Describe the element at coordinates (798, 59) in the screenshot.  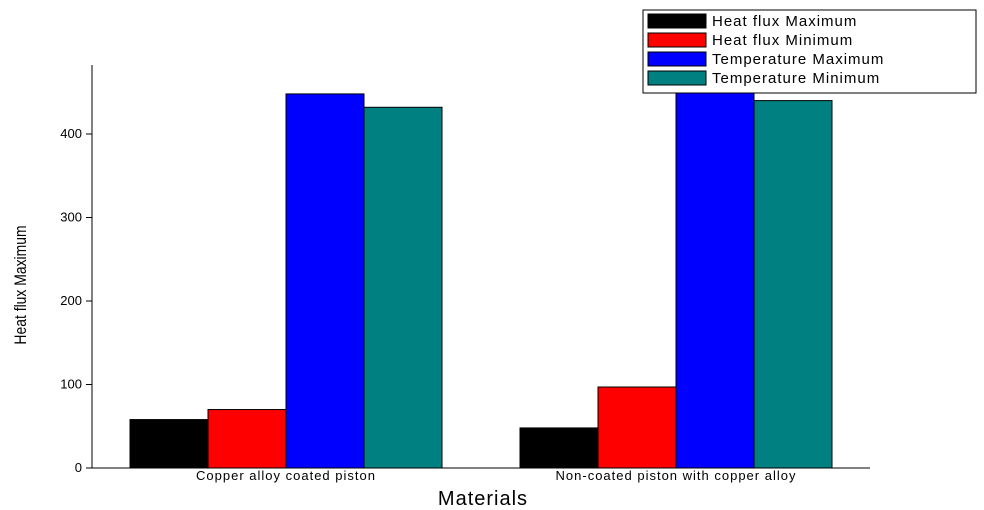
I see `legend-label: Temperature Maximum` at that location.